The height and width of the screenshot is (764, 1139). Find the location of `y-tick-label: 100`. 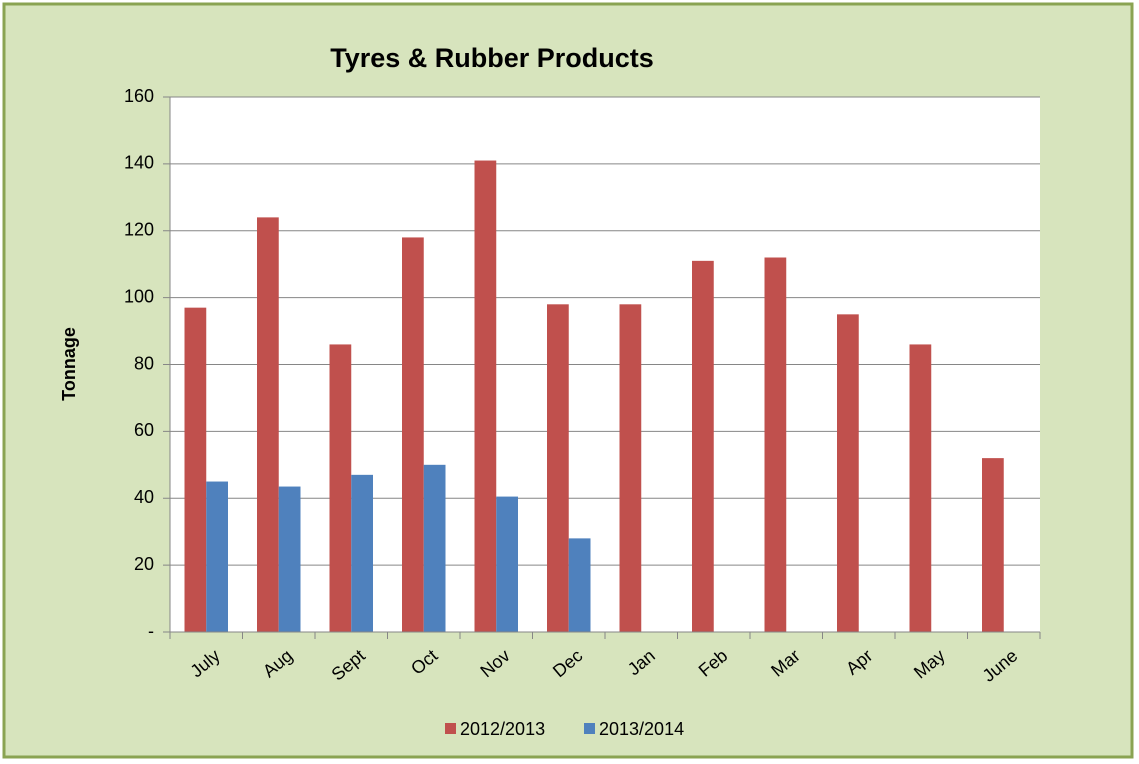

y-tick-label: 100 is located at coordinates (139, 296).